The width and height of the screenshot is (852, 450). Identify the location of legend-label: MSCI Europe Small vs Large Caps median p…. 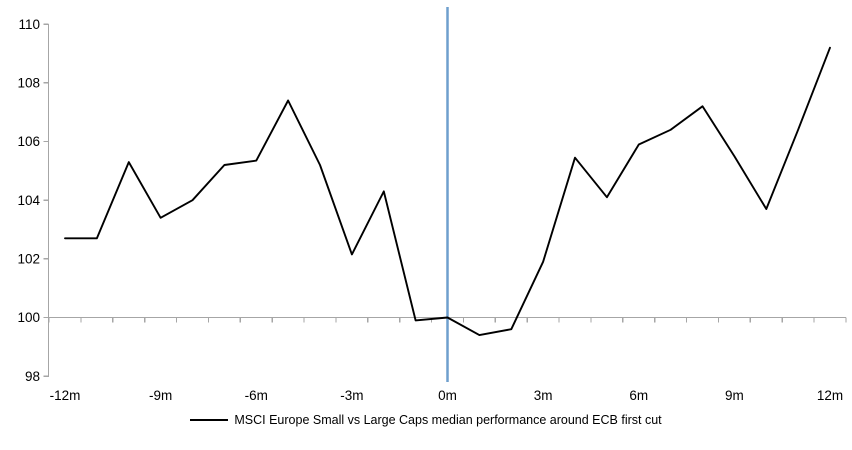
(448, 420).